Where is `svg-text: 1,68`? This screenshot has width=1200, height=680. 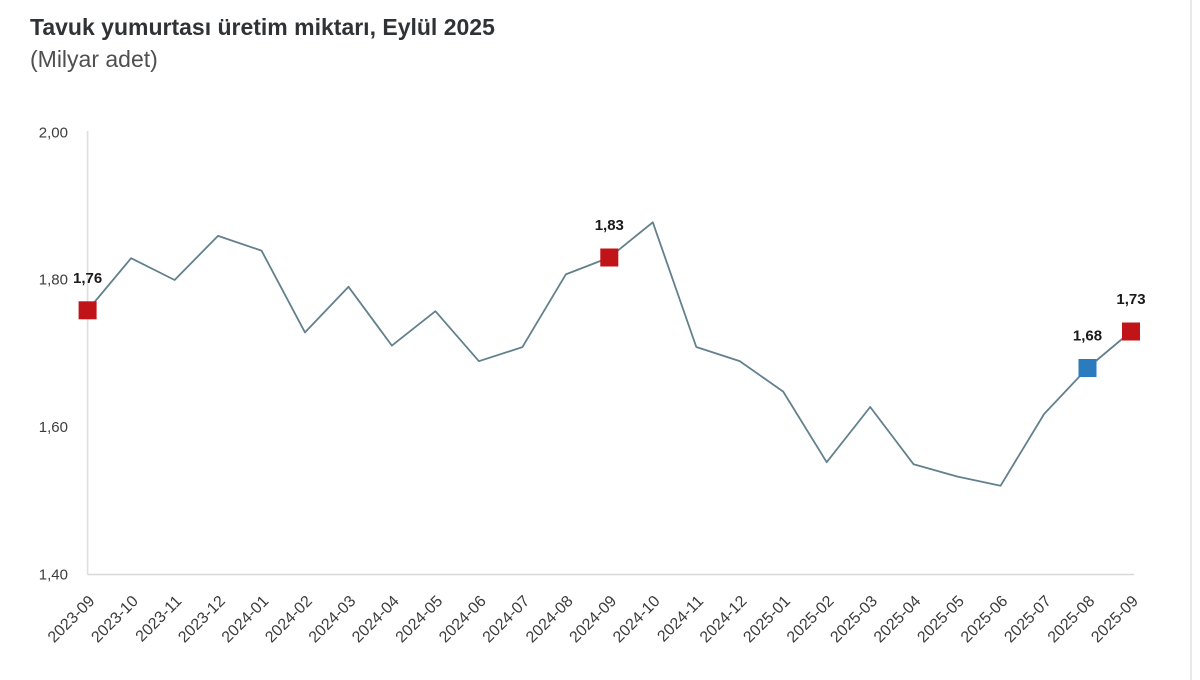 svg-text: 1,68 is located at coordinates (1087, 336).